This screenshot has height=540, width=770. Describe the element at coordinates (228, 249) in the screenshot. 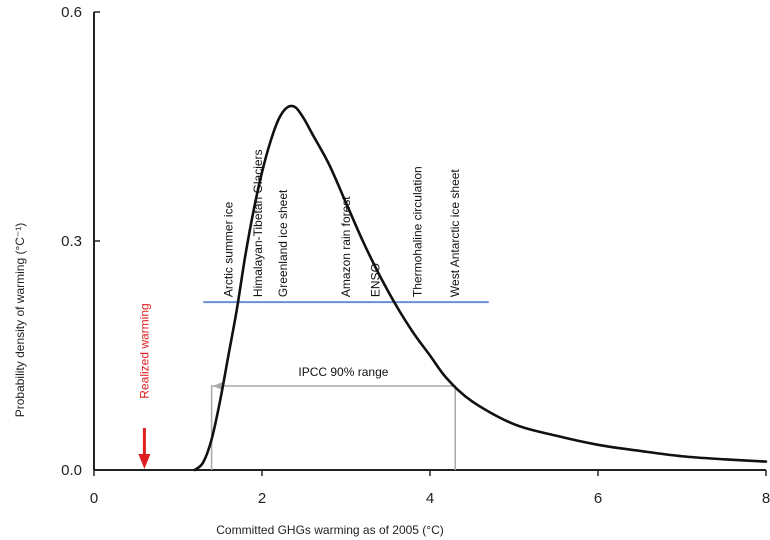

I see `tipping-point-label: Arctic summer ice` at that location.